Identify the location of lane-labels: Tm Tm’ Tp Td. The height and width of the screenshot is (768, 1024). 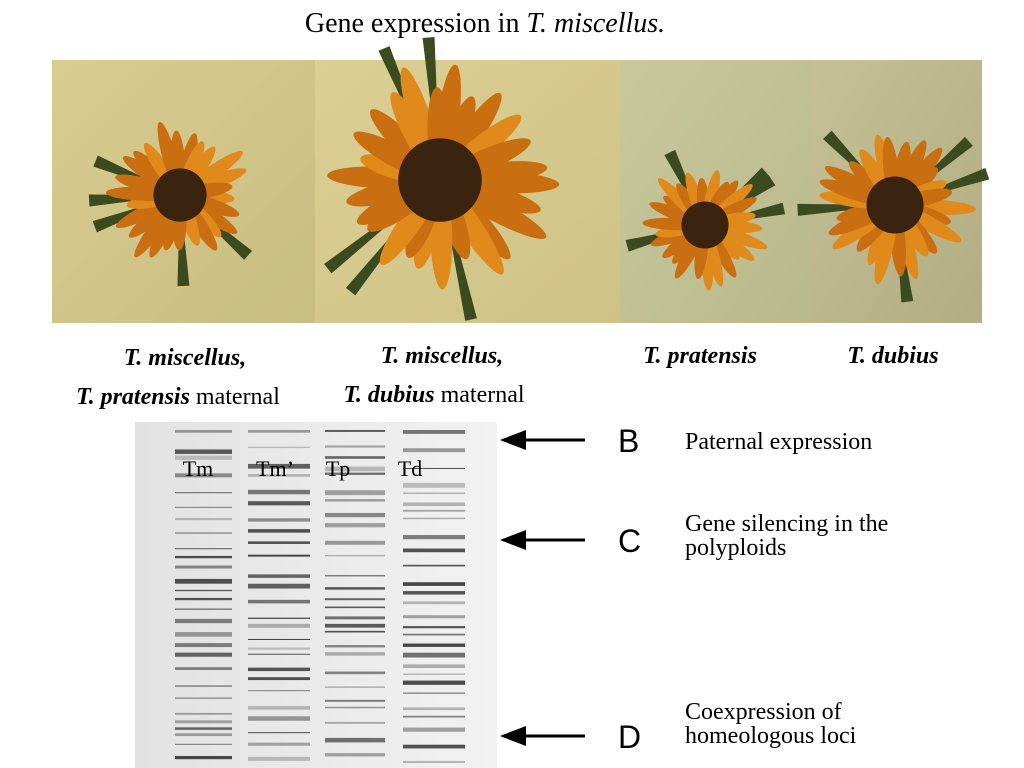
(303, 468).